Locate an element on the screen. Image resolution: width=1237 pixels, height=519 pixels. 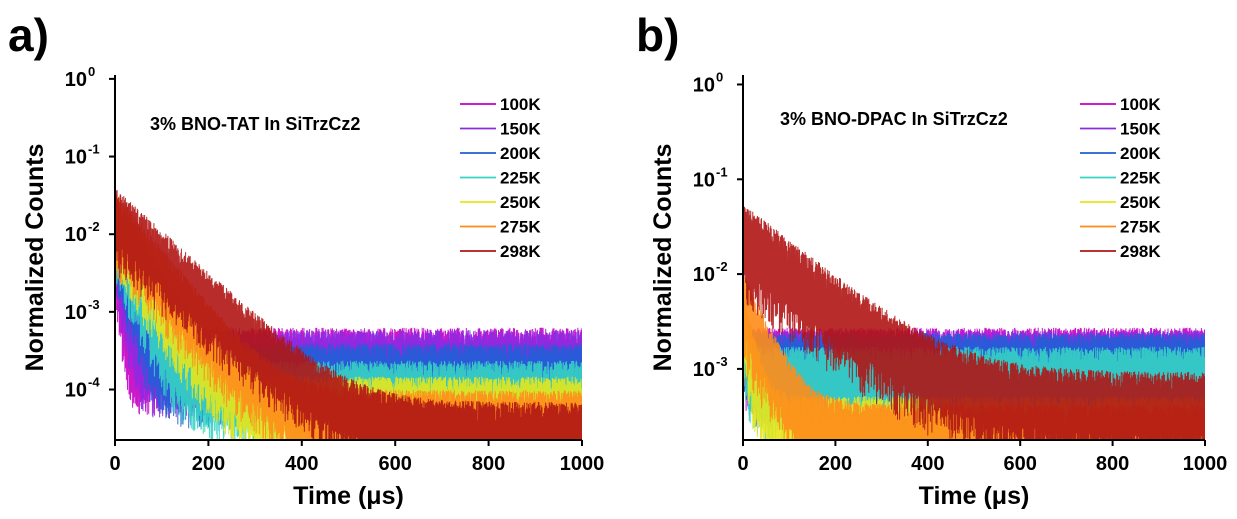
panel-label-a: a) is located at coordinates (28, 35).